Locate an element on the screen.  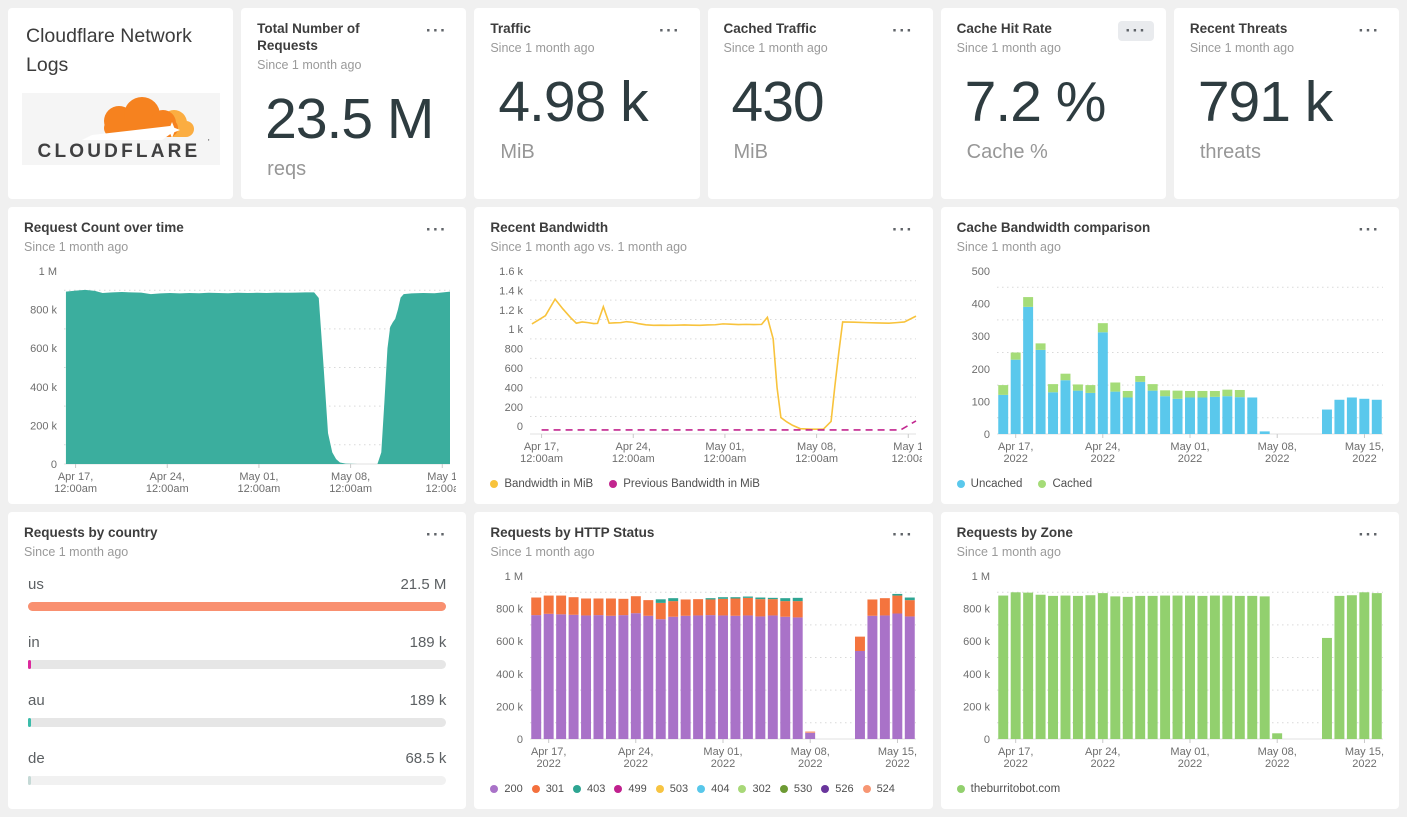
legend-item: Bandwidth in MiB is located at coordinates (541, 484).